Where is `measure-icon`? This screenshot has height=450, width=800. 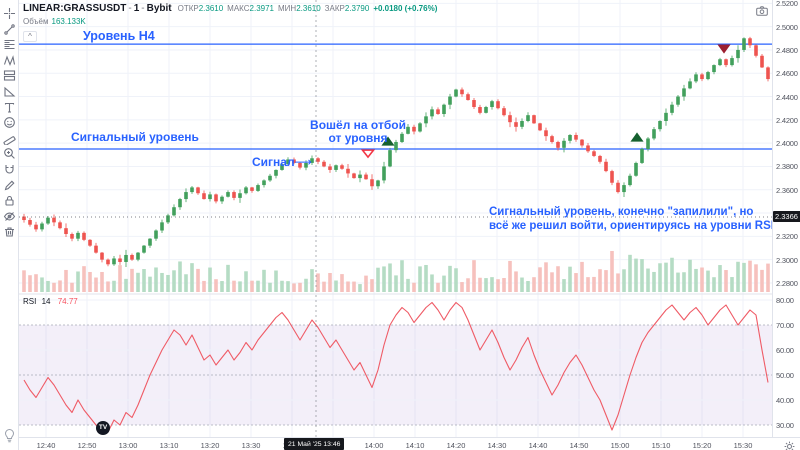
measure-icon is located at coordinates (9, 138).